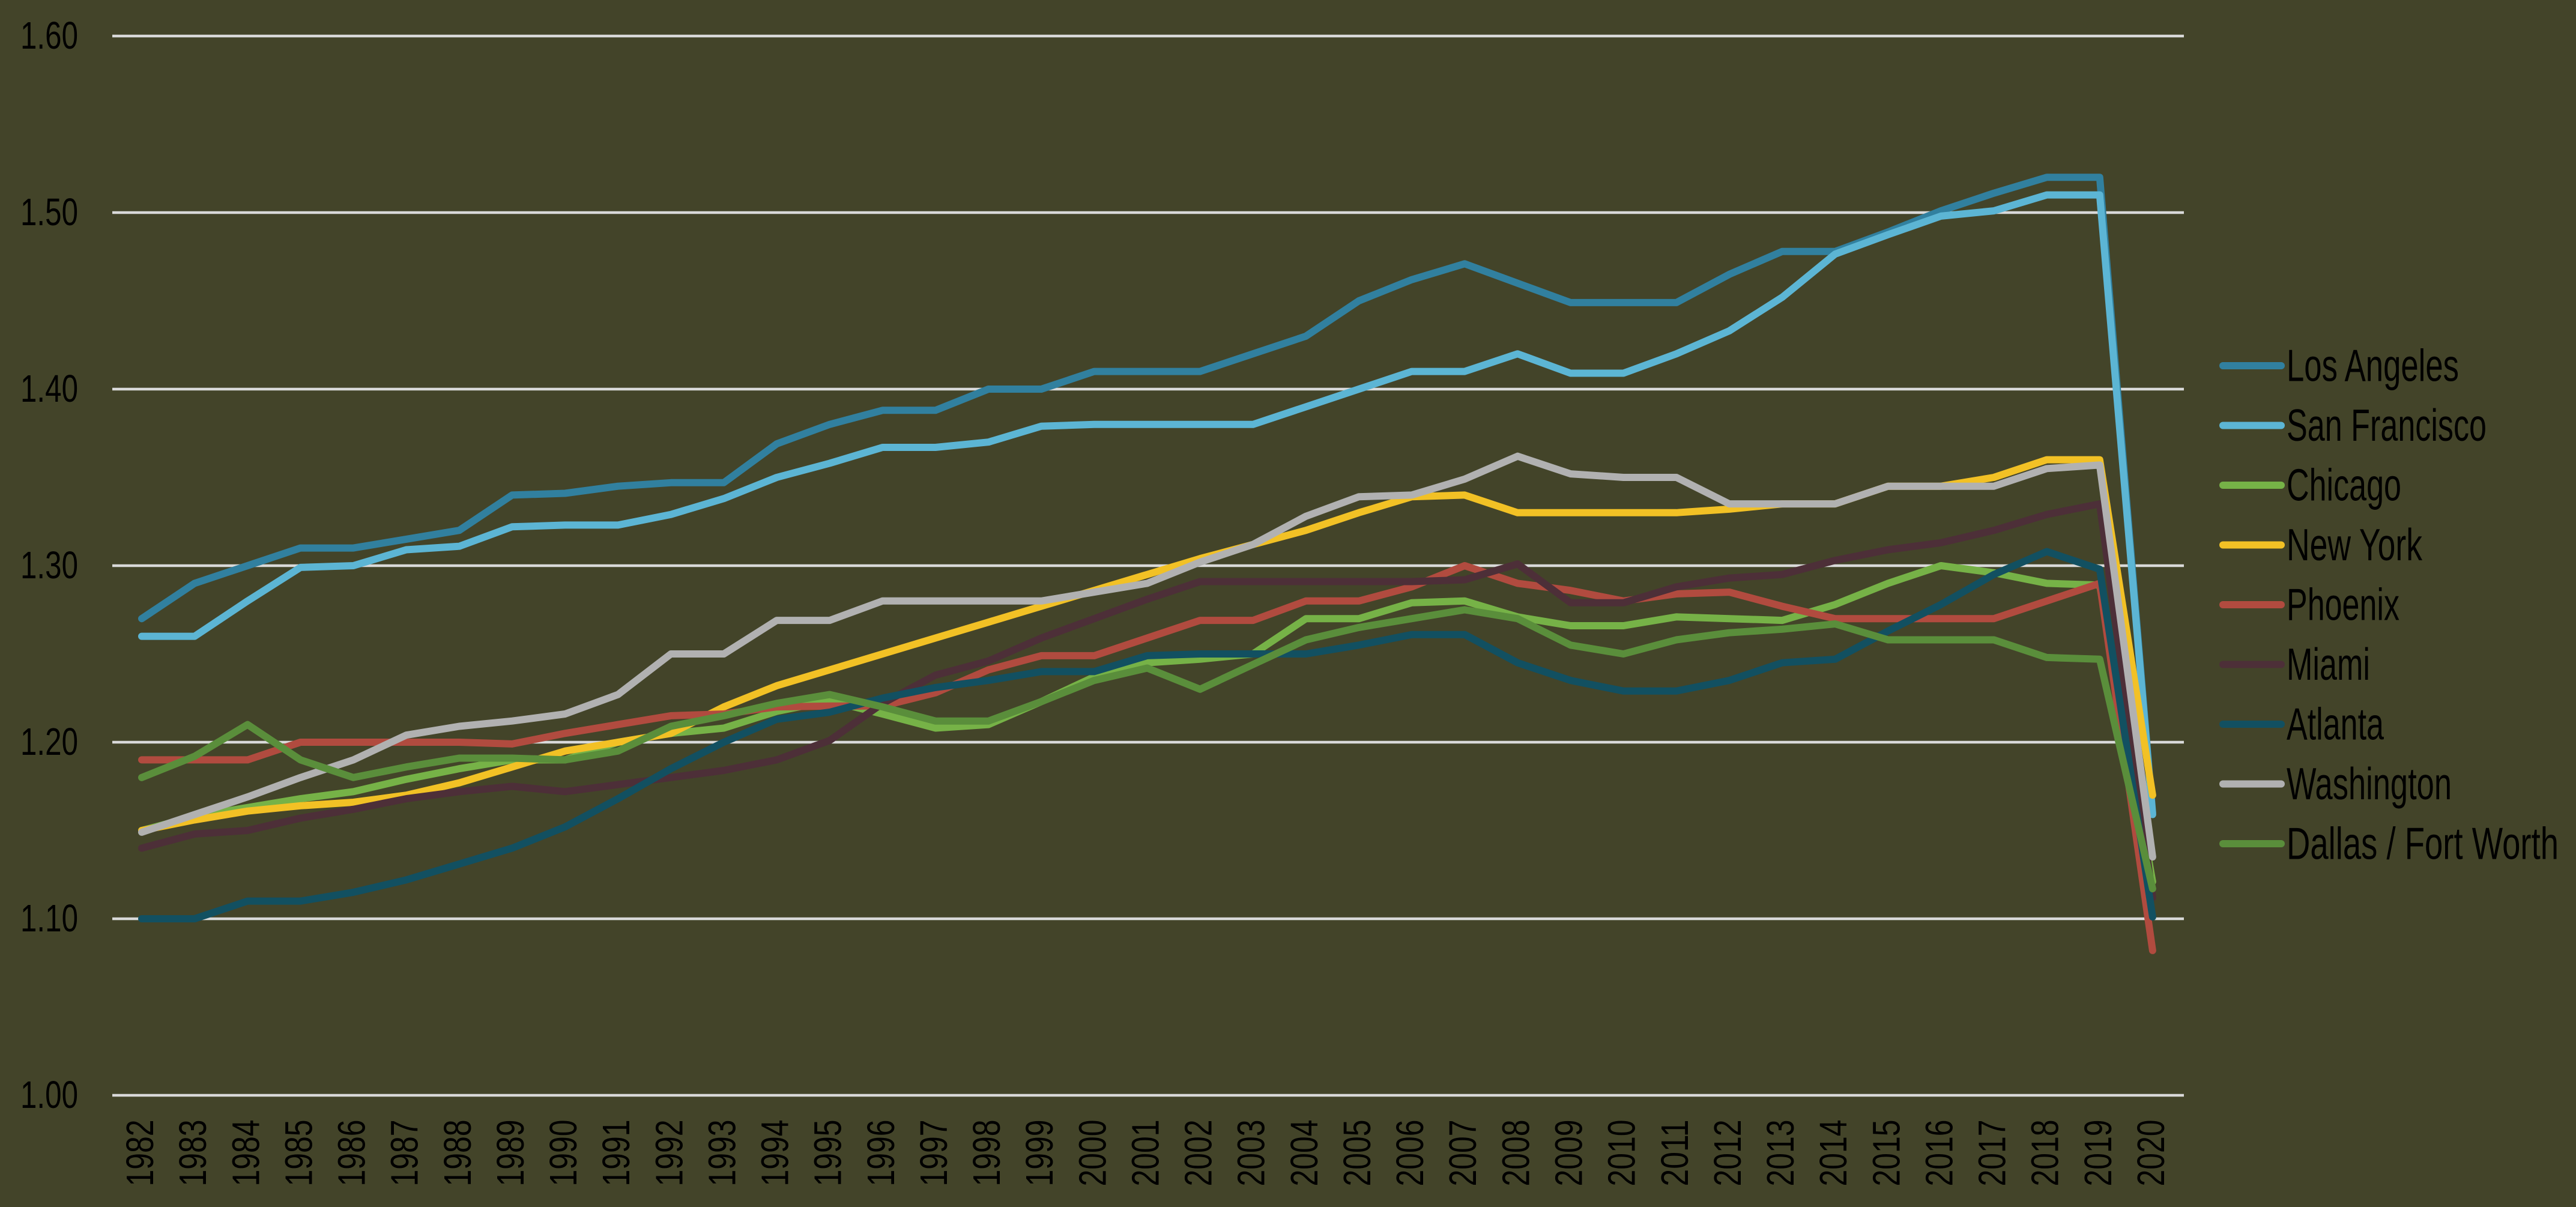 The height and width of the screenshot is (1207, 2576). What do you see at coordinates (2098, 1153) in the screenshot?
I see `svg-text: 2019` at bounding box center [2098, 1153].